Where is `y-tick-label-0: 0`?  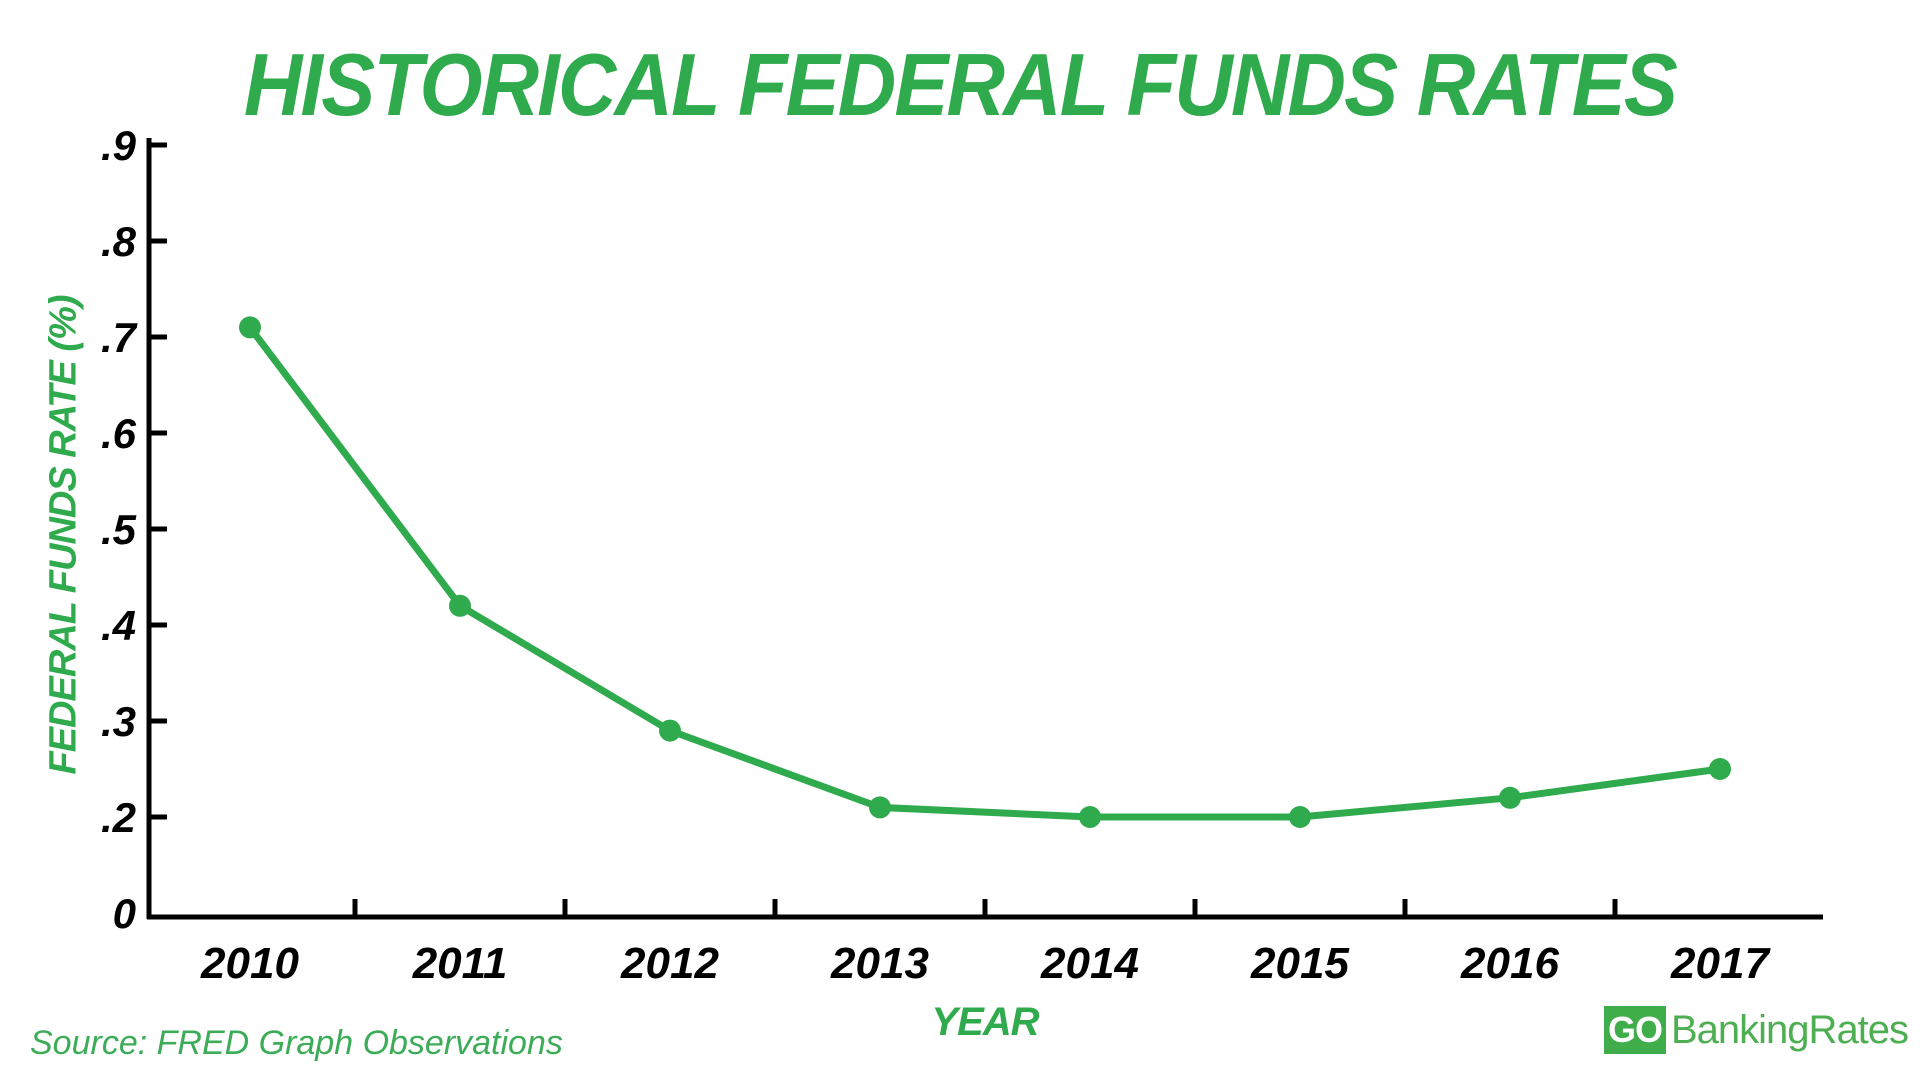 y-tick-label-0: 0 is located at coordinates (124, 913).